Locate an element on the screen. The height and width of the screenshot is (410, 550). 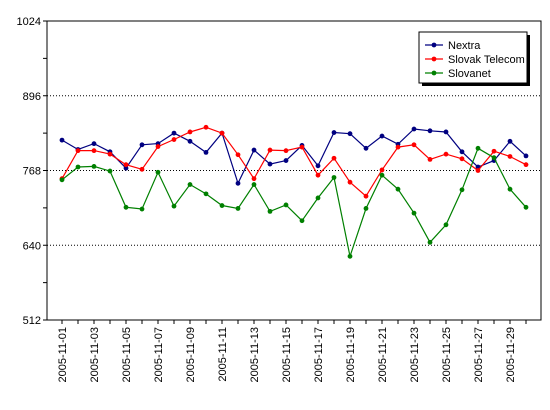
series-nextra is located at coordinates (294, 156).